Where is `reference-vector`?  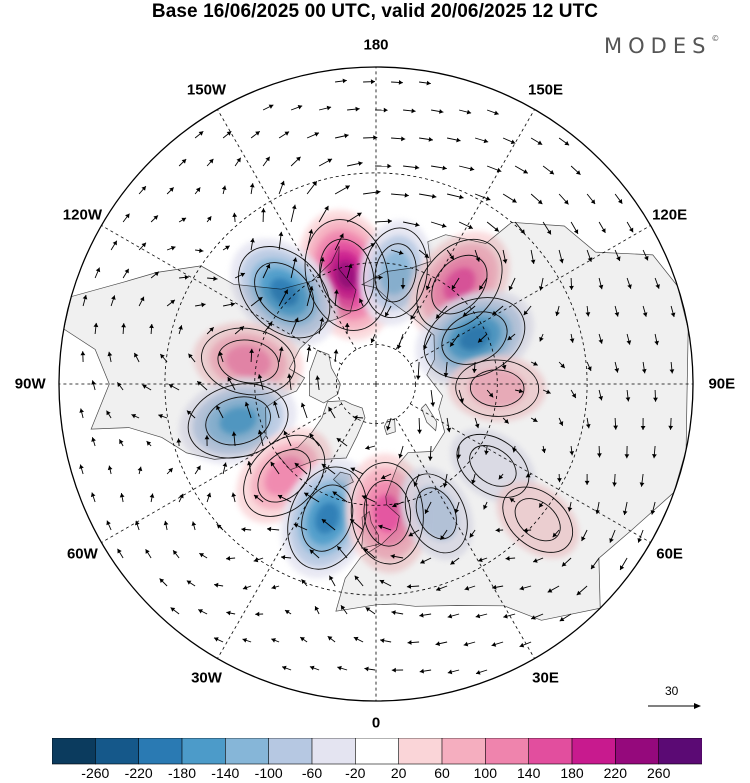 reference-vector is located at coordinates (674, 706).